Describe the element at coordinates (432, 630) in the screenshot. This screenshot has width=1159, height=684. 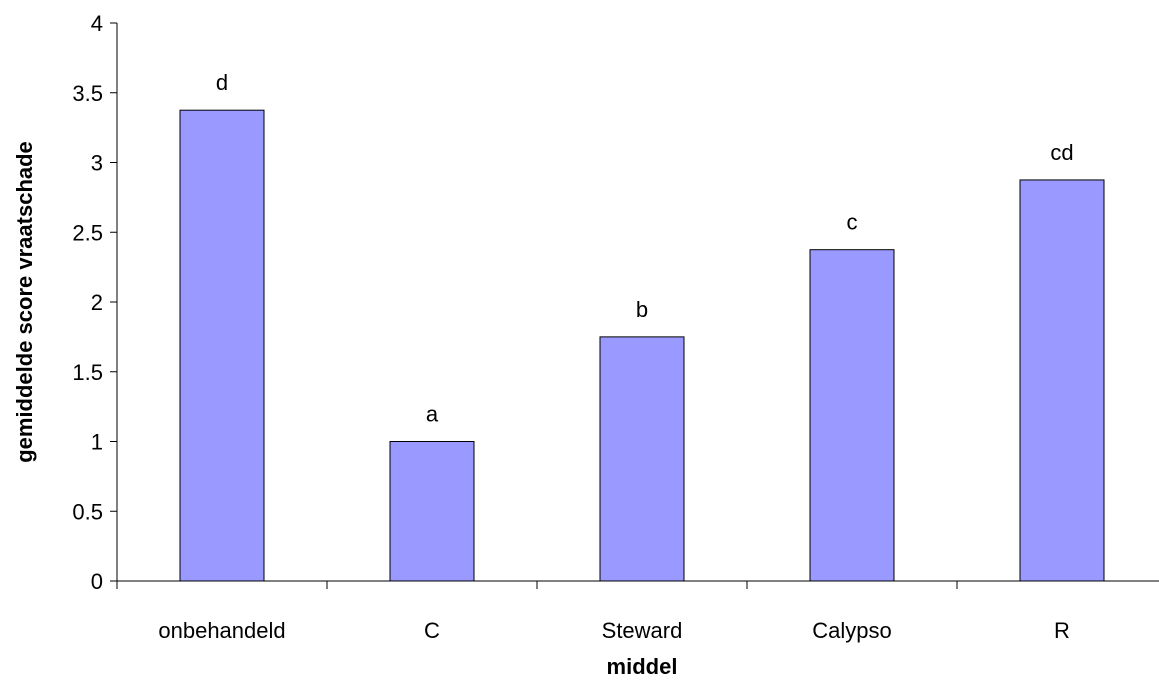
I see `x-tick-label: C` at that location.